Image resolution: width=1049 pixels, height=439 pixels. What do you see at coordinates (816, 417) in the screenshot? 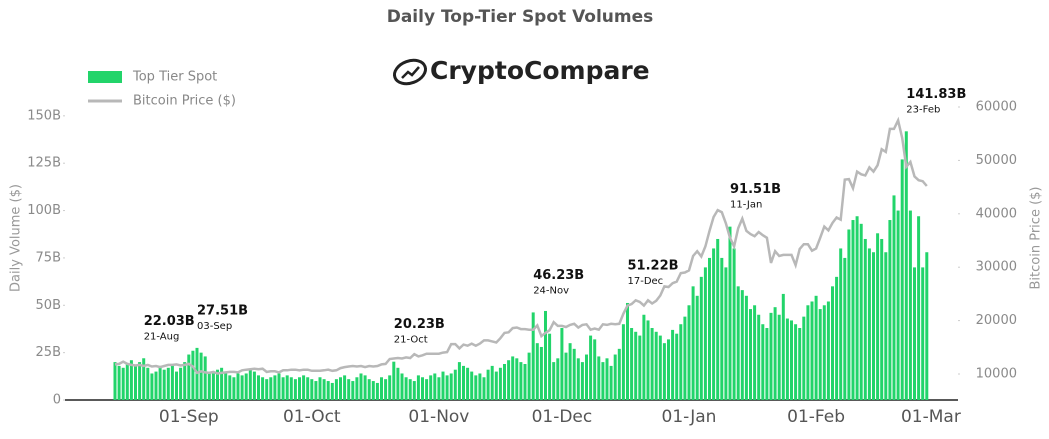
I see `x-tick-label: 01-Feb` at bounding box center [816, 417].